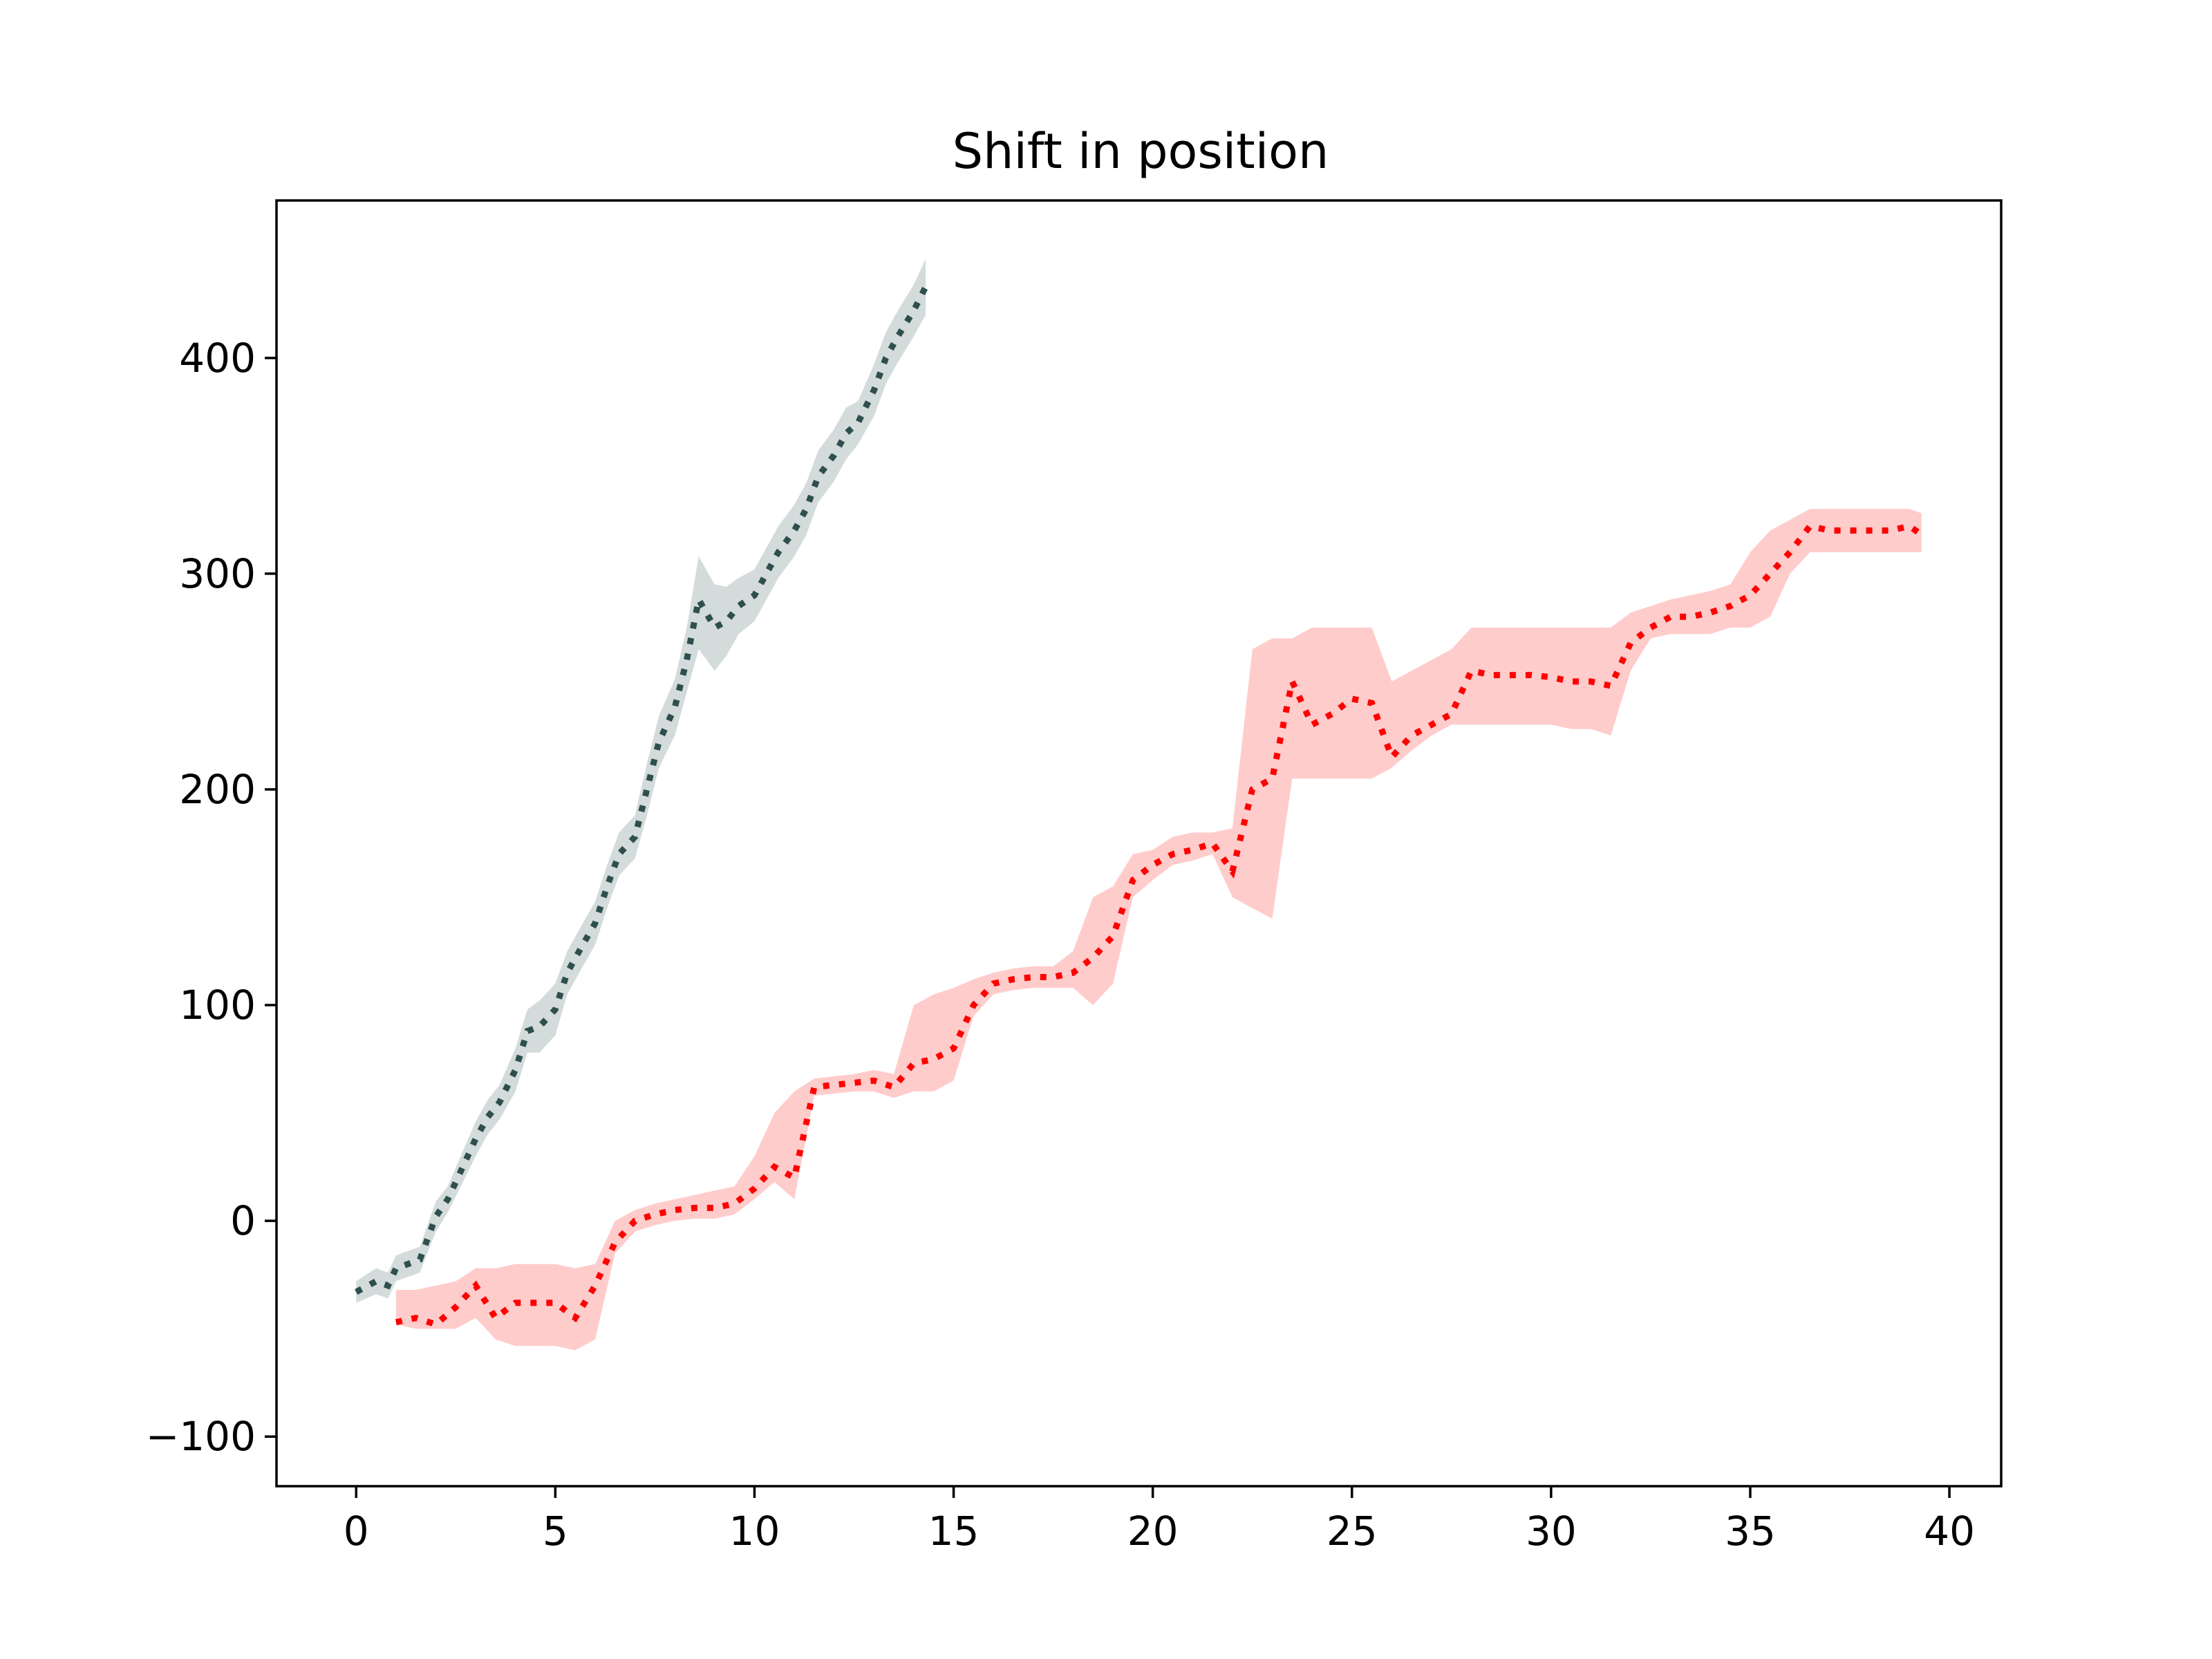 The image size is (2212, 1659). I want to click on y-tick-label: 300, so click(218, 574).